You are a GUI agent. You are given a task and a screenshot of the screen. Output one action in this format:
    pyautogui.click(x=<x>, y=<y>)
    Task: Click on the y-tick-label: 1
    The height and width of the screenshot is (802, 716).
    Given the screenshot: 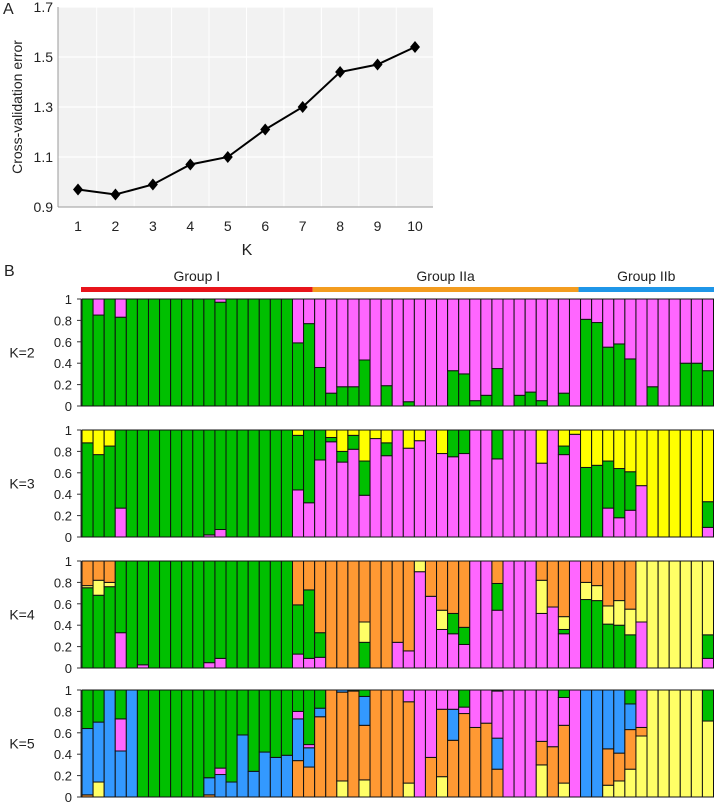 What is the action you would take?
    pyautogui.click(x=68, y=690)
    